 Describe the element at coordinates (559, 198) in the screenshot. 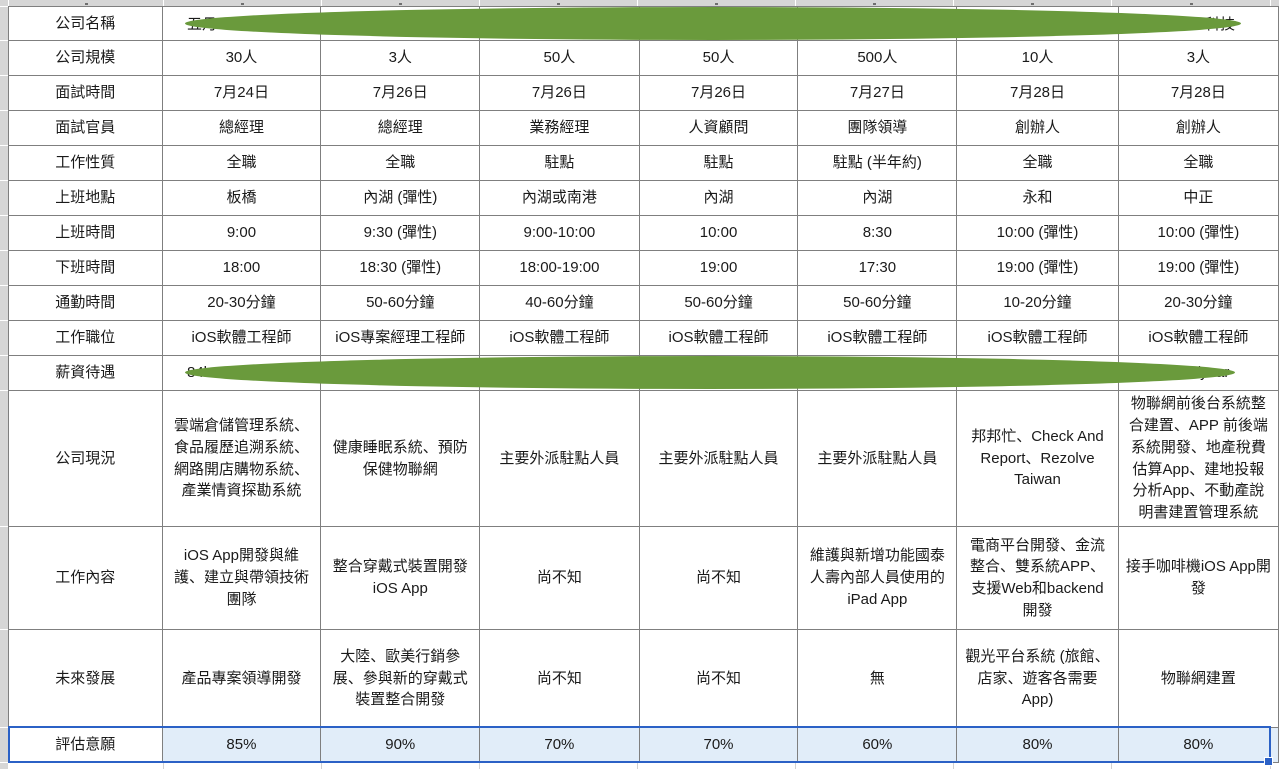

I see `cell: 內湖或南港` at that location.